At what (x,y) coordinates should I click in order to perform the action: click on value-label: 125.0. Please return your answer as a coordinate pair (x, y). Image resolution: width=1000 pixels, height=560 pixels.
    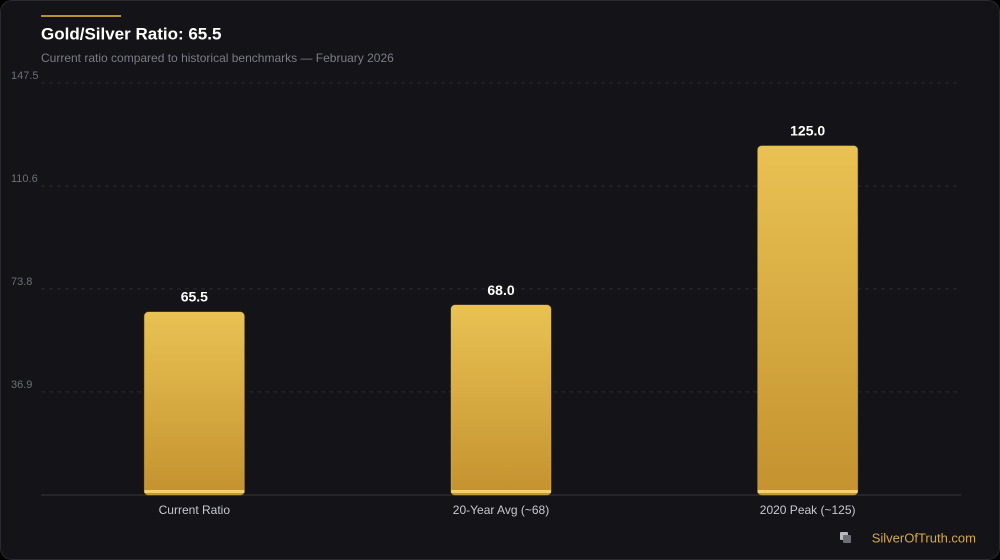
    Looking at the image, I should click on (807, 131).